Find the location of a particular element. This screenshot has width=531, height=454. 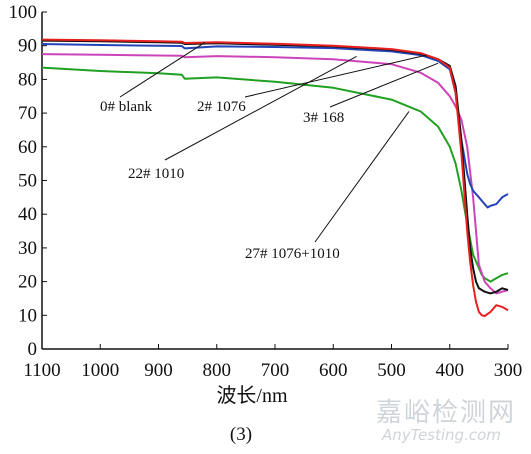

y-tick-label: 50 is located at coordinates (27, 181).